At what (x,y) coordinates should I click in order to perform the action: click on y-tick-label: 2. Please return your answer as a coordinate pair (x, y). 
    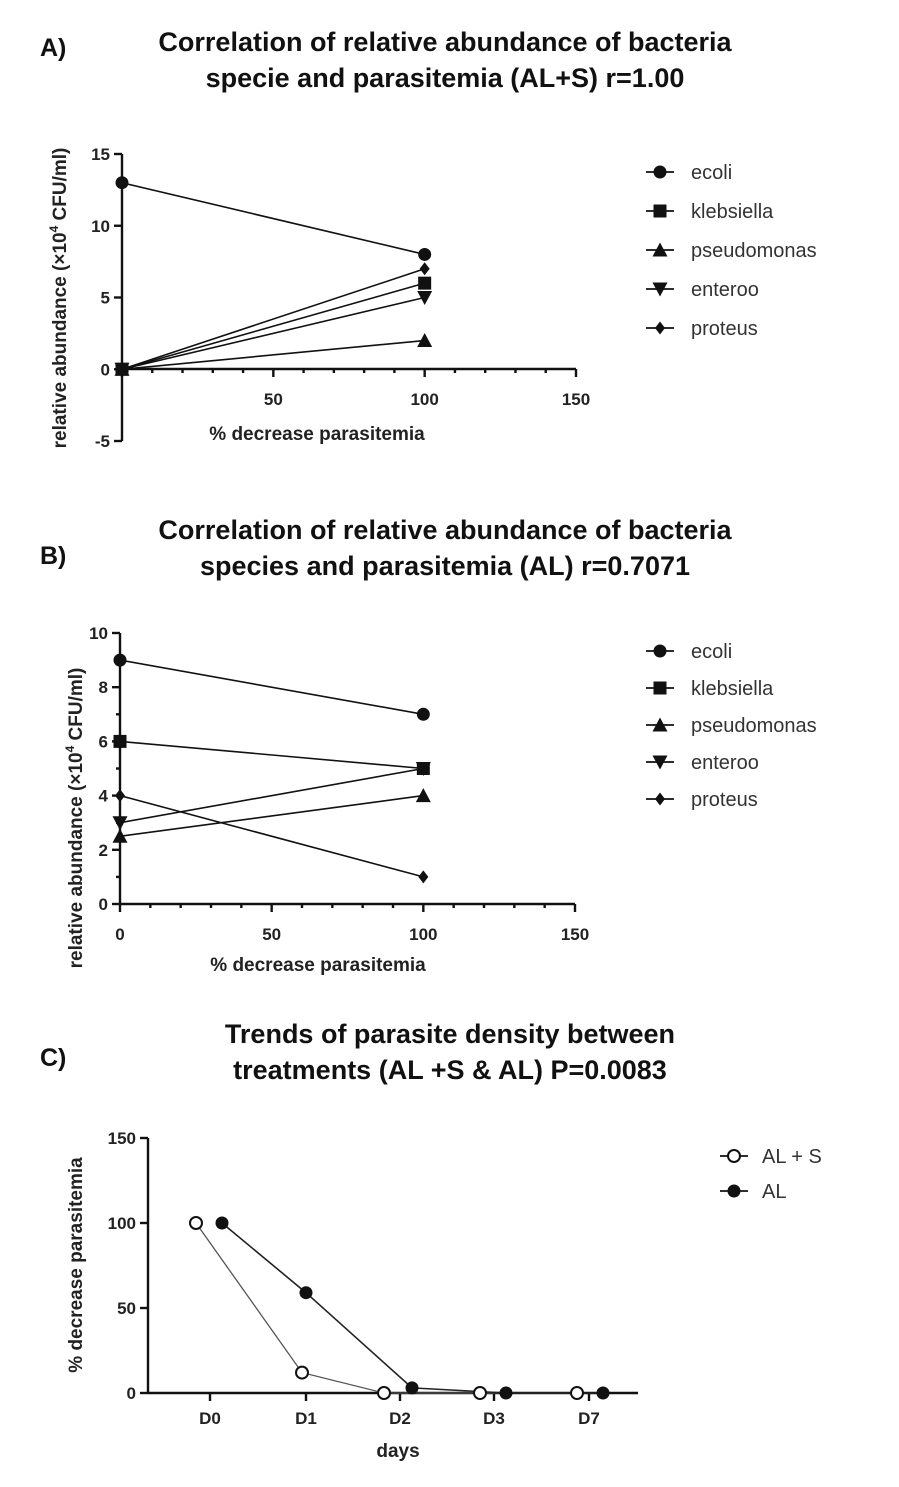
    Looking at the image, I should click on (103, 850).